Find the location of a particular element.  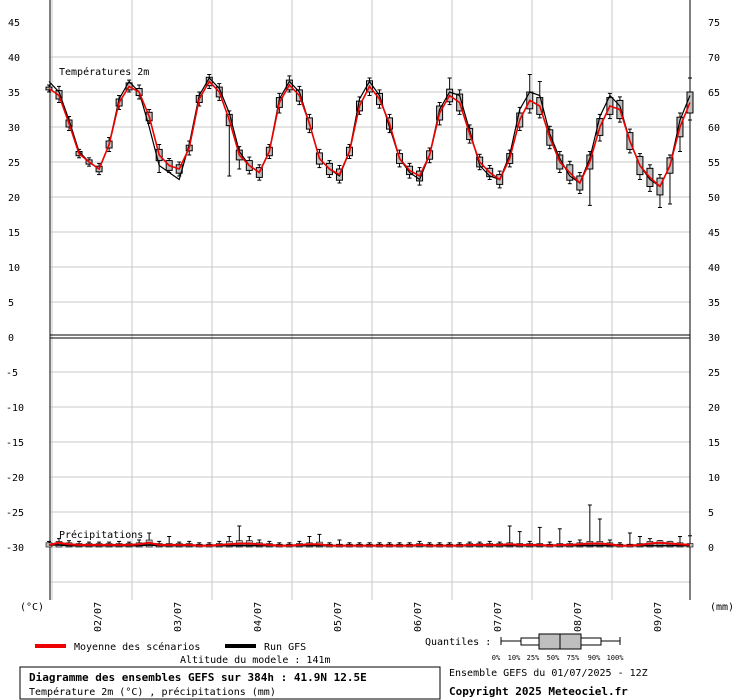

x-tick-label: 07/07 is located at coordinates (498, 617).